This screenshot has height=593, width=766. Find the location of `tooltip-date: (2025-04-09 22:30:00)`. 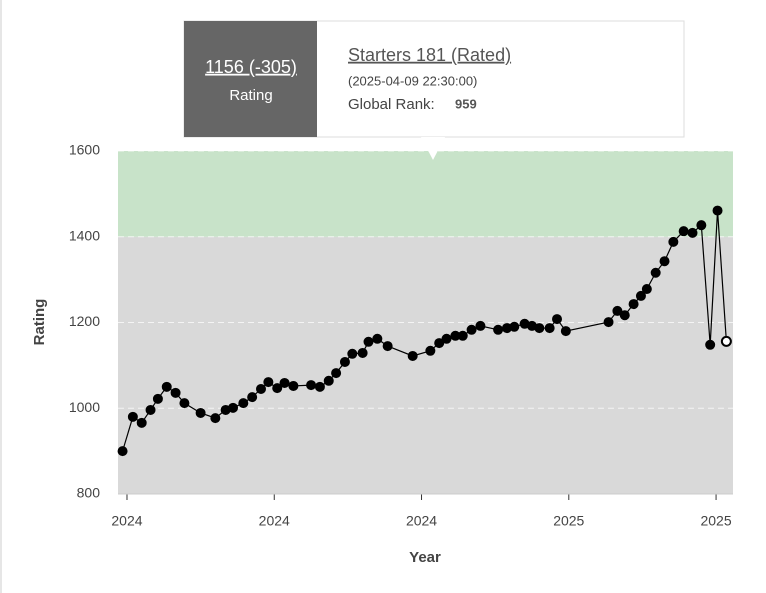

tooltip-date: (2025-04-09 22:30:00) is located at coordinates (412, 80).